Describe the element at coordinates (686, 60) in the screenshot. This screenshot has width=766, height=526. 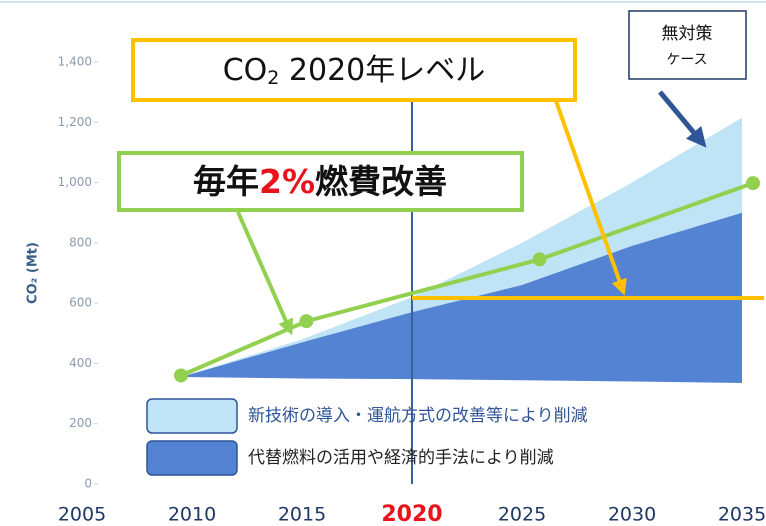
I see `annotation: ケース` at that location.